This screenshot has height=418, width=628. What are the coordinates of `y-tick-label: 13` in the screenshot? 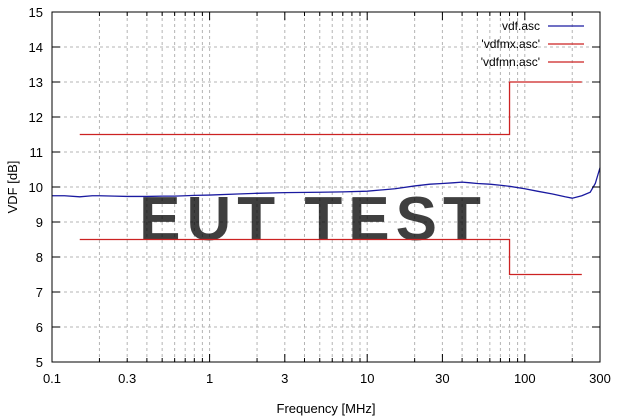 It's located at (36, 82).